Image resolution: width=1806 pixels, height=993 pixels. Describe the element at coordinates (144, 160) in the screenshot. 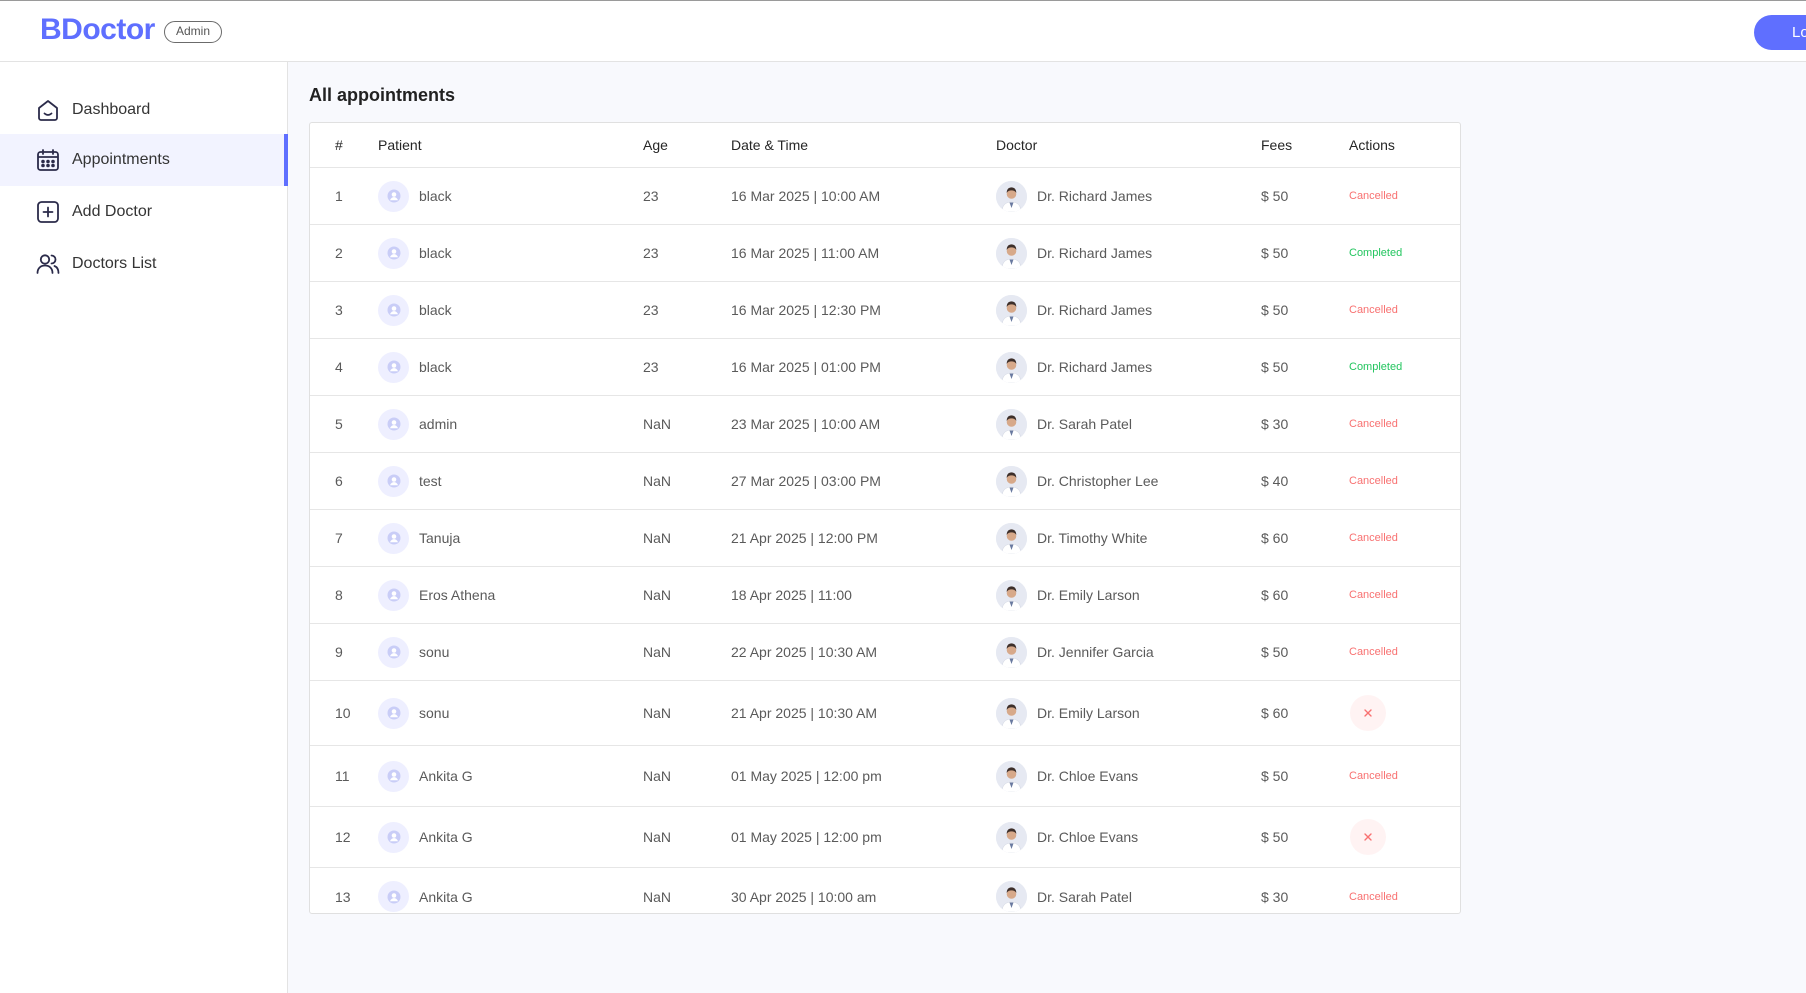

I see `sidebar-item-appointments: Appointments` at that location.